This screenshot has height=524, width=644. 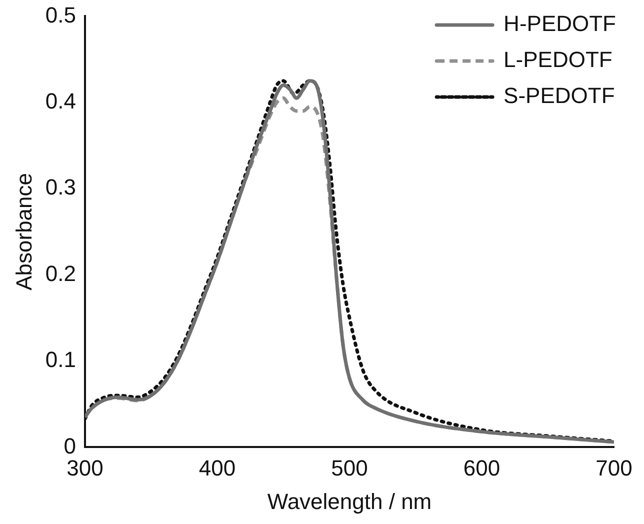 I want to click on y-tick-label: 0.3, so click(x=60, y=187).